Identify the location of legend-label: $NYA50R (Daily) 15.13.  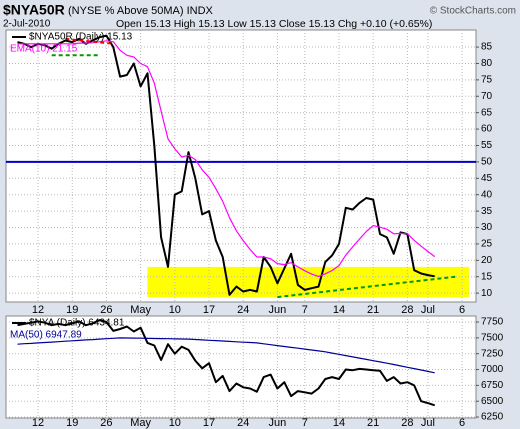
(81, 37).